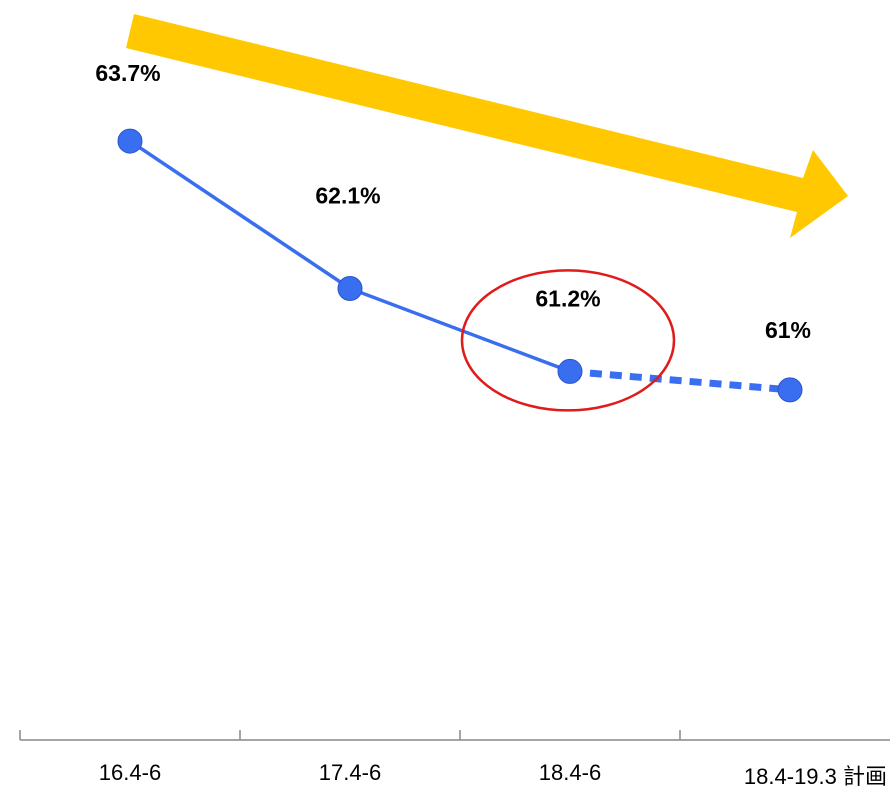  I want to click on highlight-circle, so click(568, 340).